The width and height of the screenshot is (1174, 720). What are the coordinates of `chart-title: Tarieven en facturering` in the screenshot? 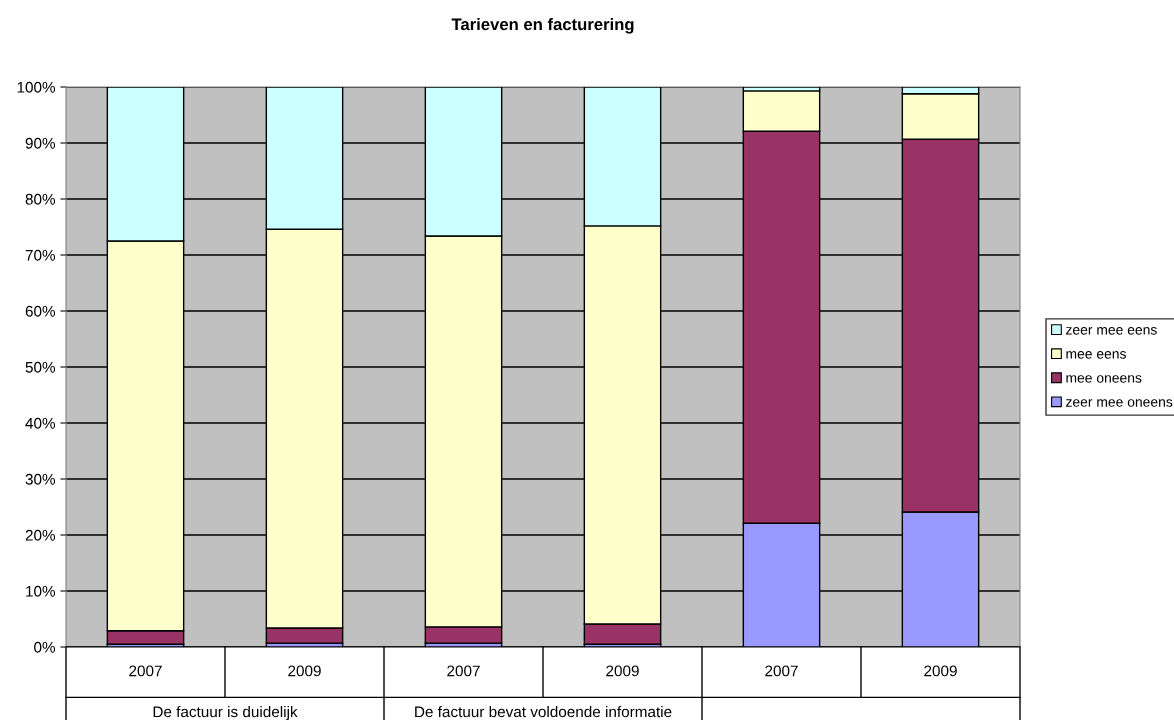 It's located at (542, 26).